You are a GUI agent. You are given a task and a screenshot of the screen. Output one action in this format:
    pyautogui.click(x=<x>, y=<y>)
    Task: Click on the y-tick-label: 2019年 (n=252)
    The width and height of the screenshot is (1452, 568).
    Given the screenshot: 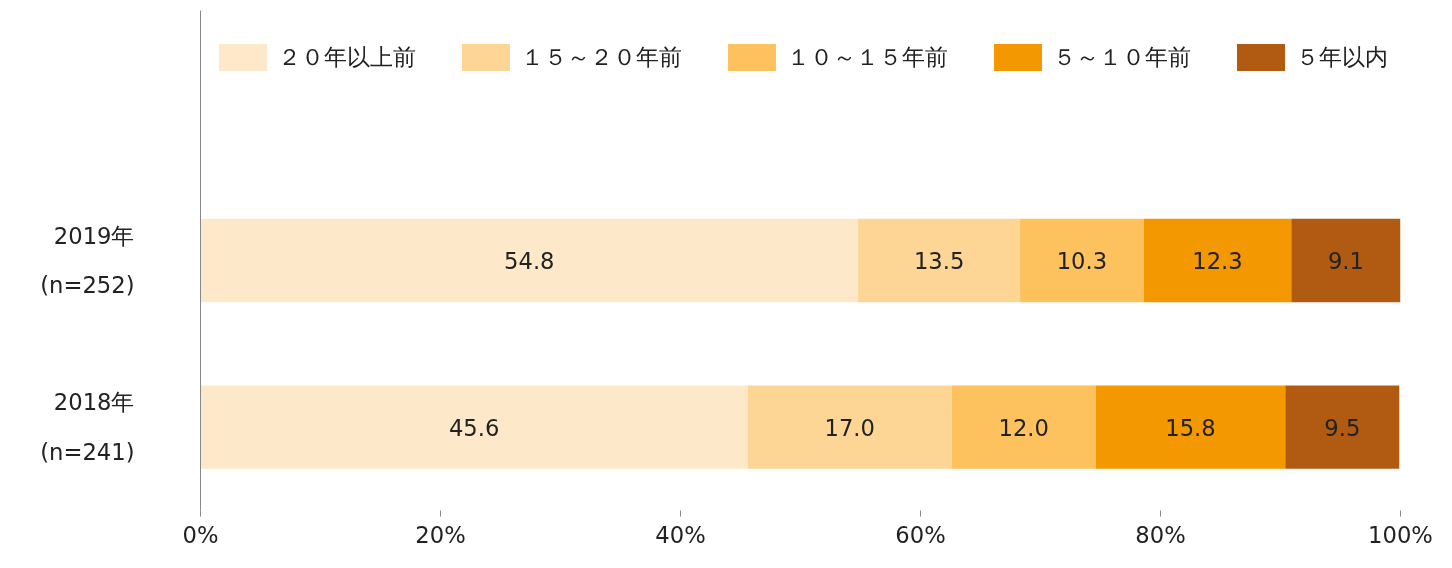 What is the action you would take?
    pyautogui.click(x=87, y=260)
    